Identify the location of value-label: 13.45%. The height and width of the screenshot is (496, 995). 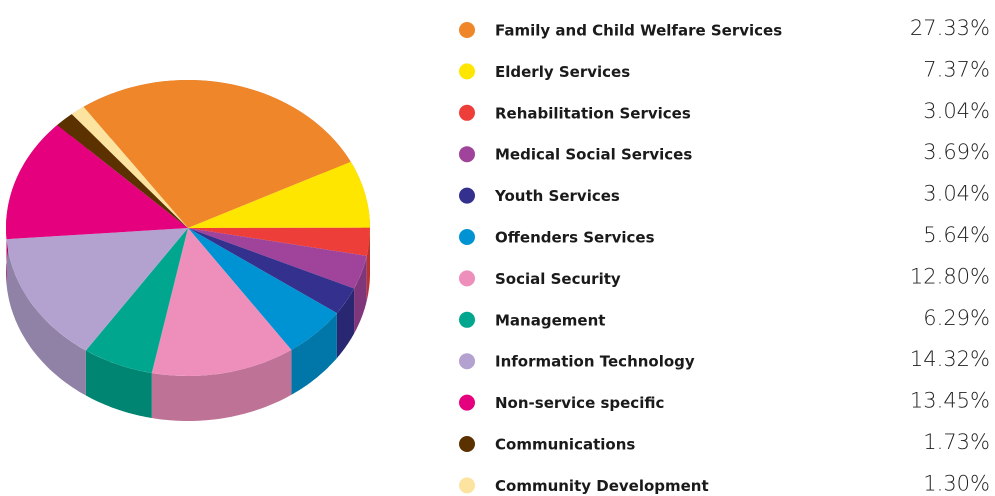
(950, 401).